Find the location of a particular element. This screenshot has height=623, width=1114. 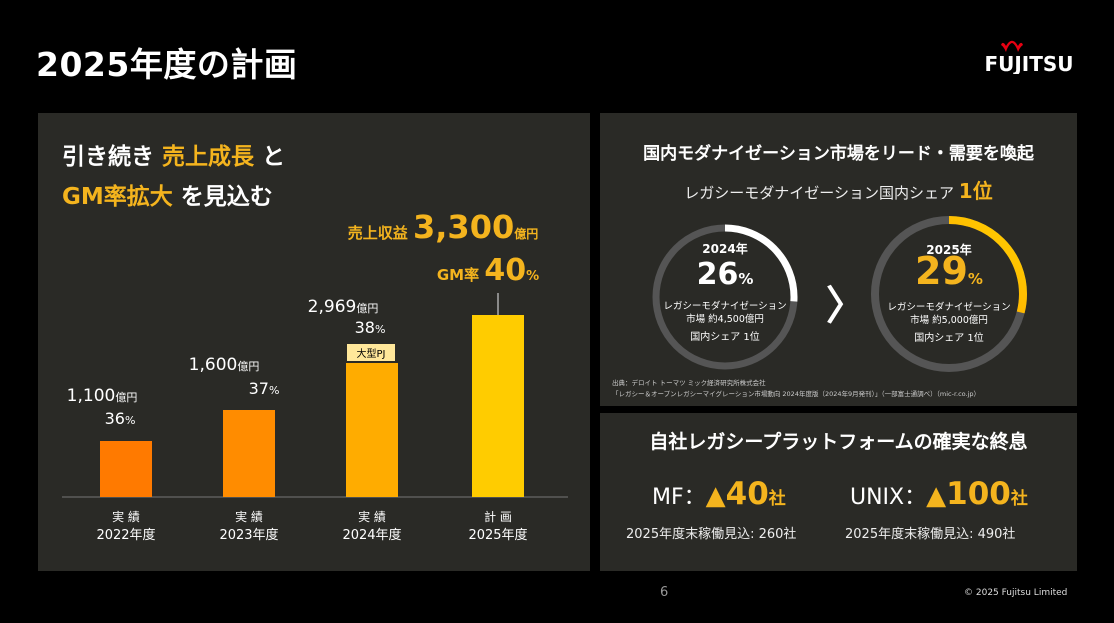

headline-1: 引き続き 売上成長 と is located at coordinates (173, 154).